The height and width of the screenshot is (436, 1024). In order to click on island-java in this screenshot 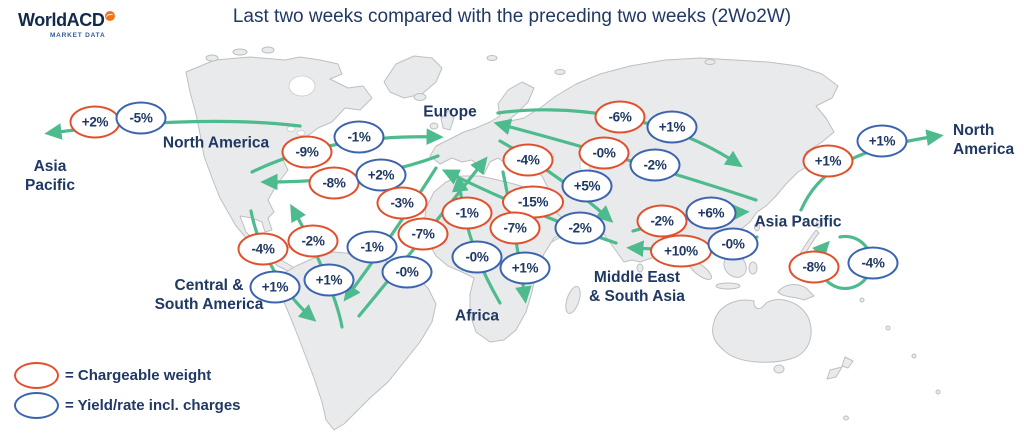, I will do `click(728, 286)`.